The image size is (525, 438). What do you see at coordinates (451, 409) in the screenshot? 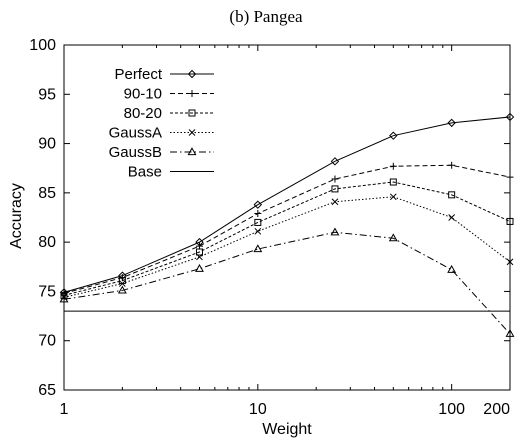
I see `x-tick-label: 100` at bounding box center [451, 409].